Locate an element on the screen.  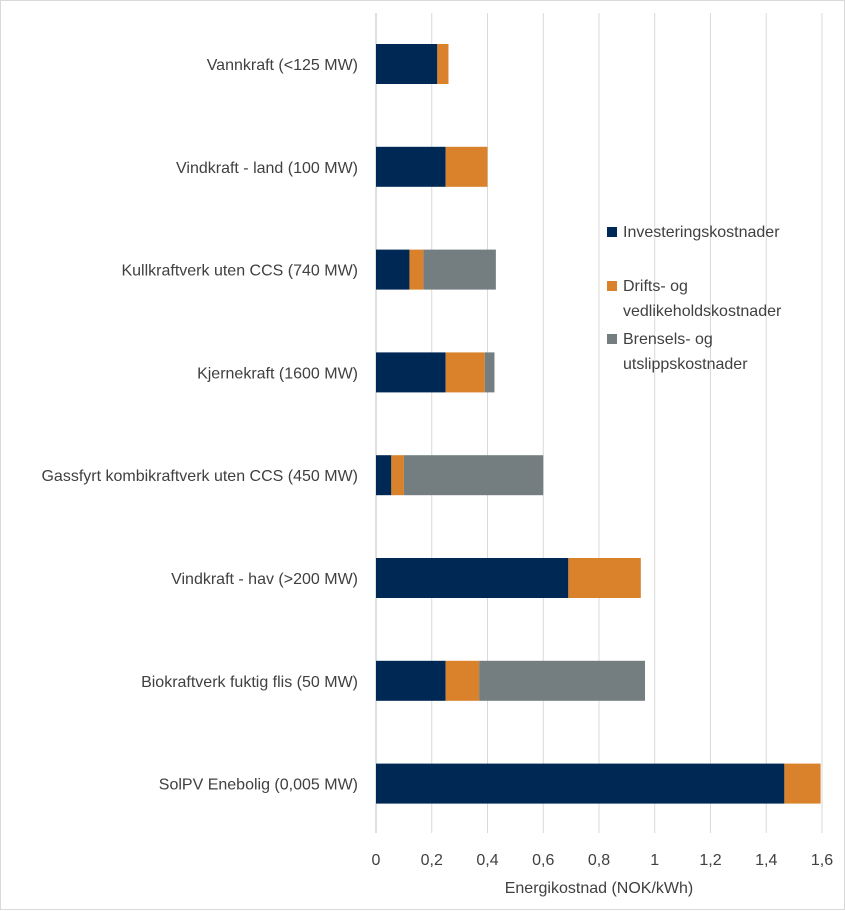
legend-label: Investeringskostnader is located at coordinates (701, 232).